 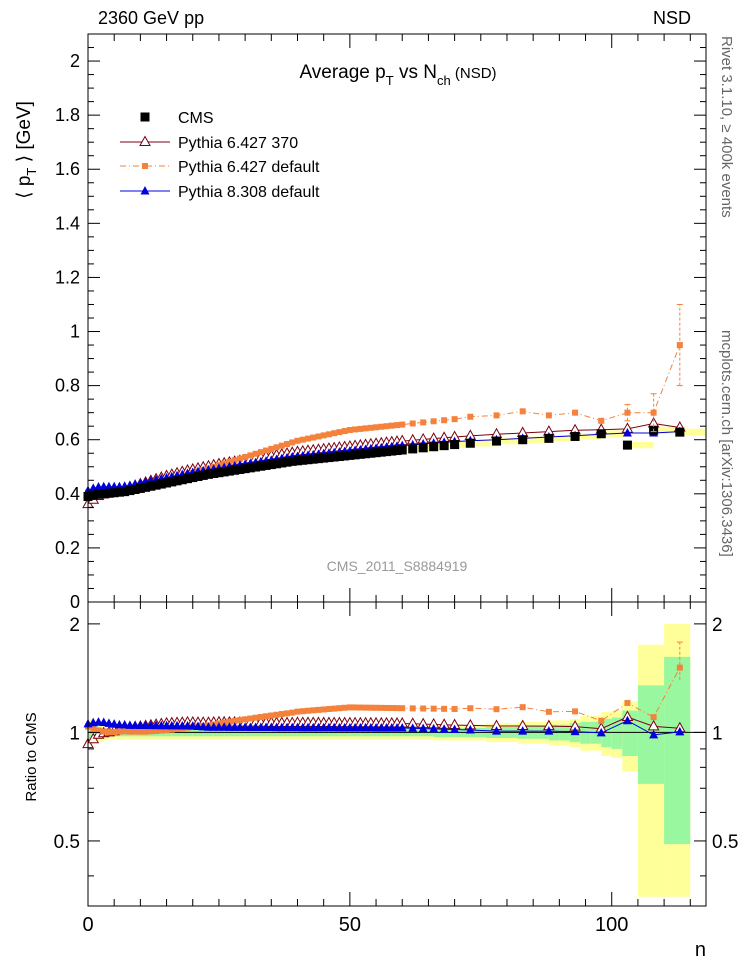 What do you see at coordinates (67, 115) in the screenshot?
I see `y-tick-label: 1.8` at bounding box center [67, 115].